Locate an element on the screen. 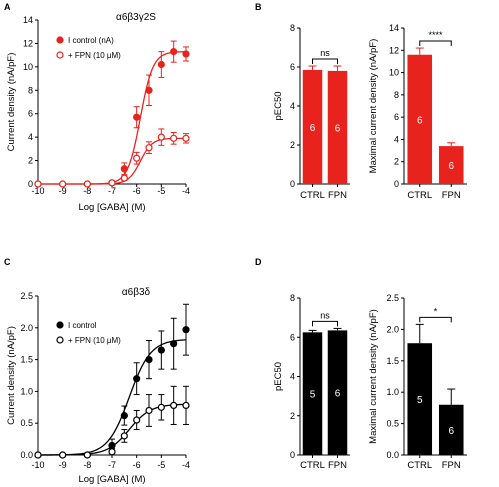 The image size is (499, 487). sample-size-label: 5 is located at coordinates (313, 395).